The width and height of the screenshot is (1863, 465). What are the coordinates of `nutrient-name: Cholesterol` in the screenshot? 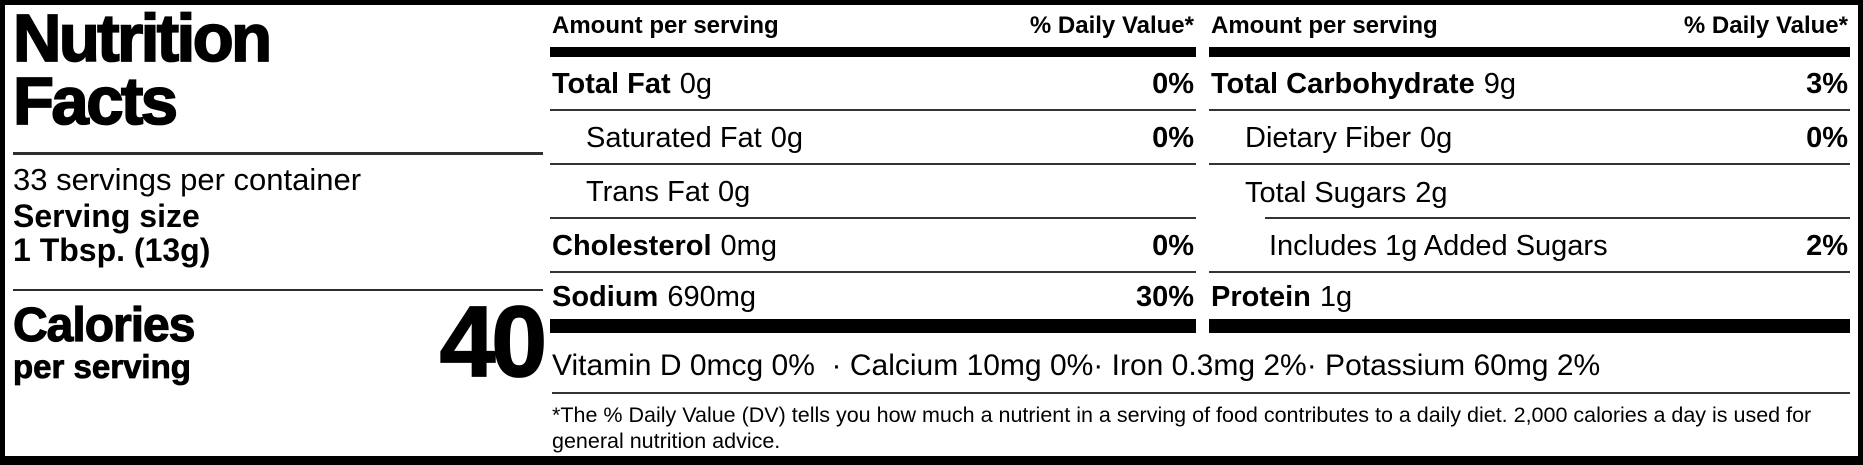 It's located at (632, 245).